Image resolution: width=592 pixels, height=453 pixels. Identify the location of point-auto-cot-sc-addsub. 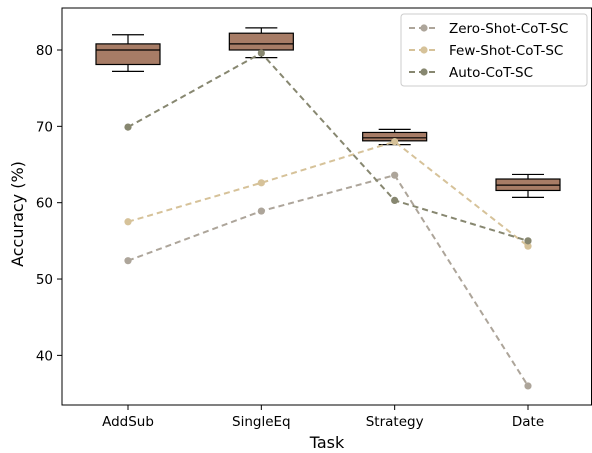
(128, 127).